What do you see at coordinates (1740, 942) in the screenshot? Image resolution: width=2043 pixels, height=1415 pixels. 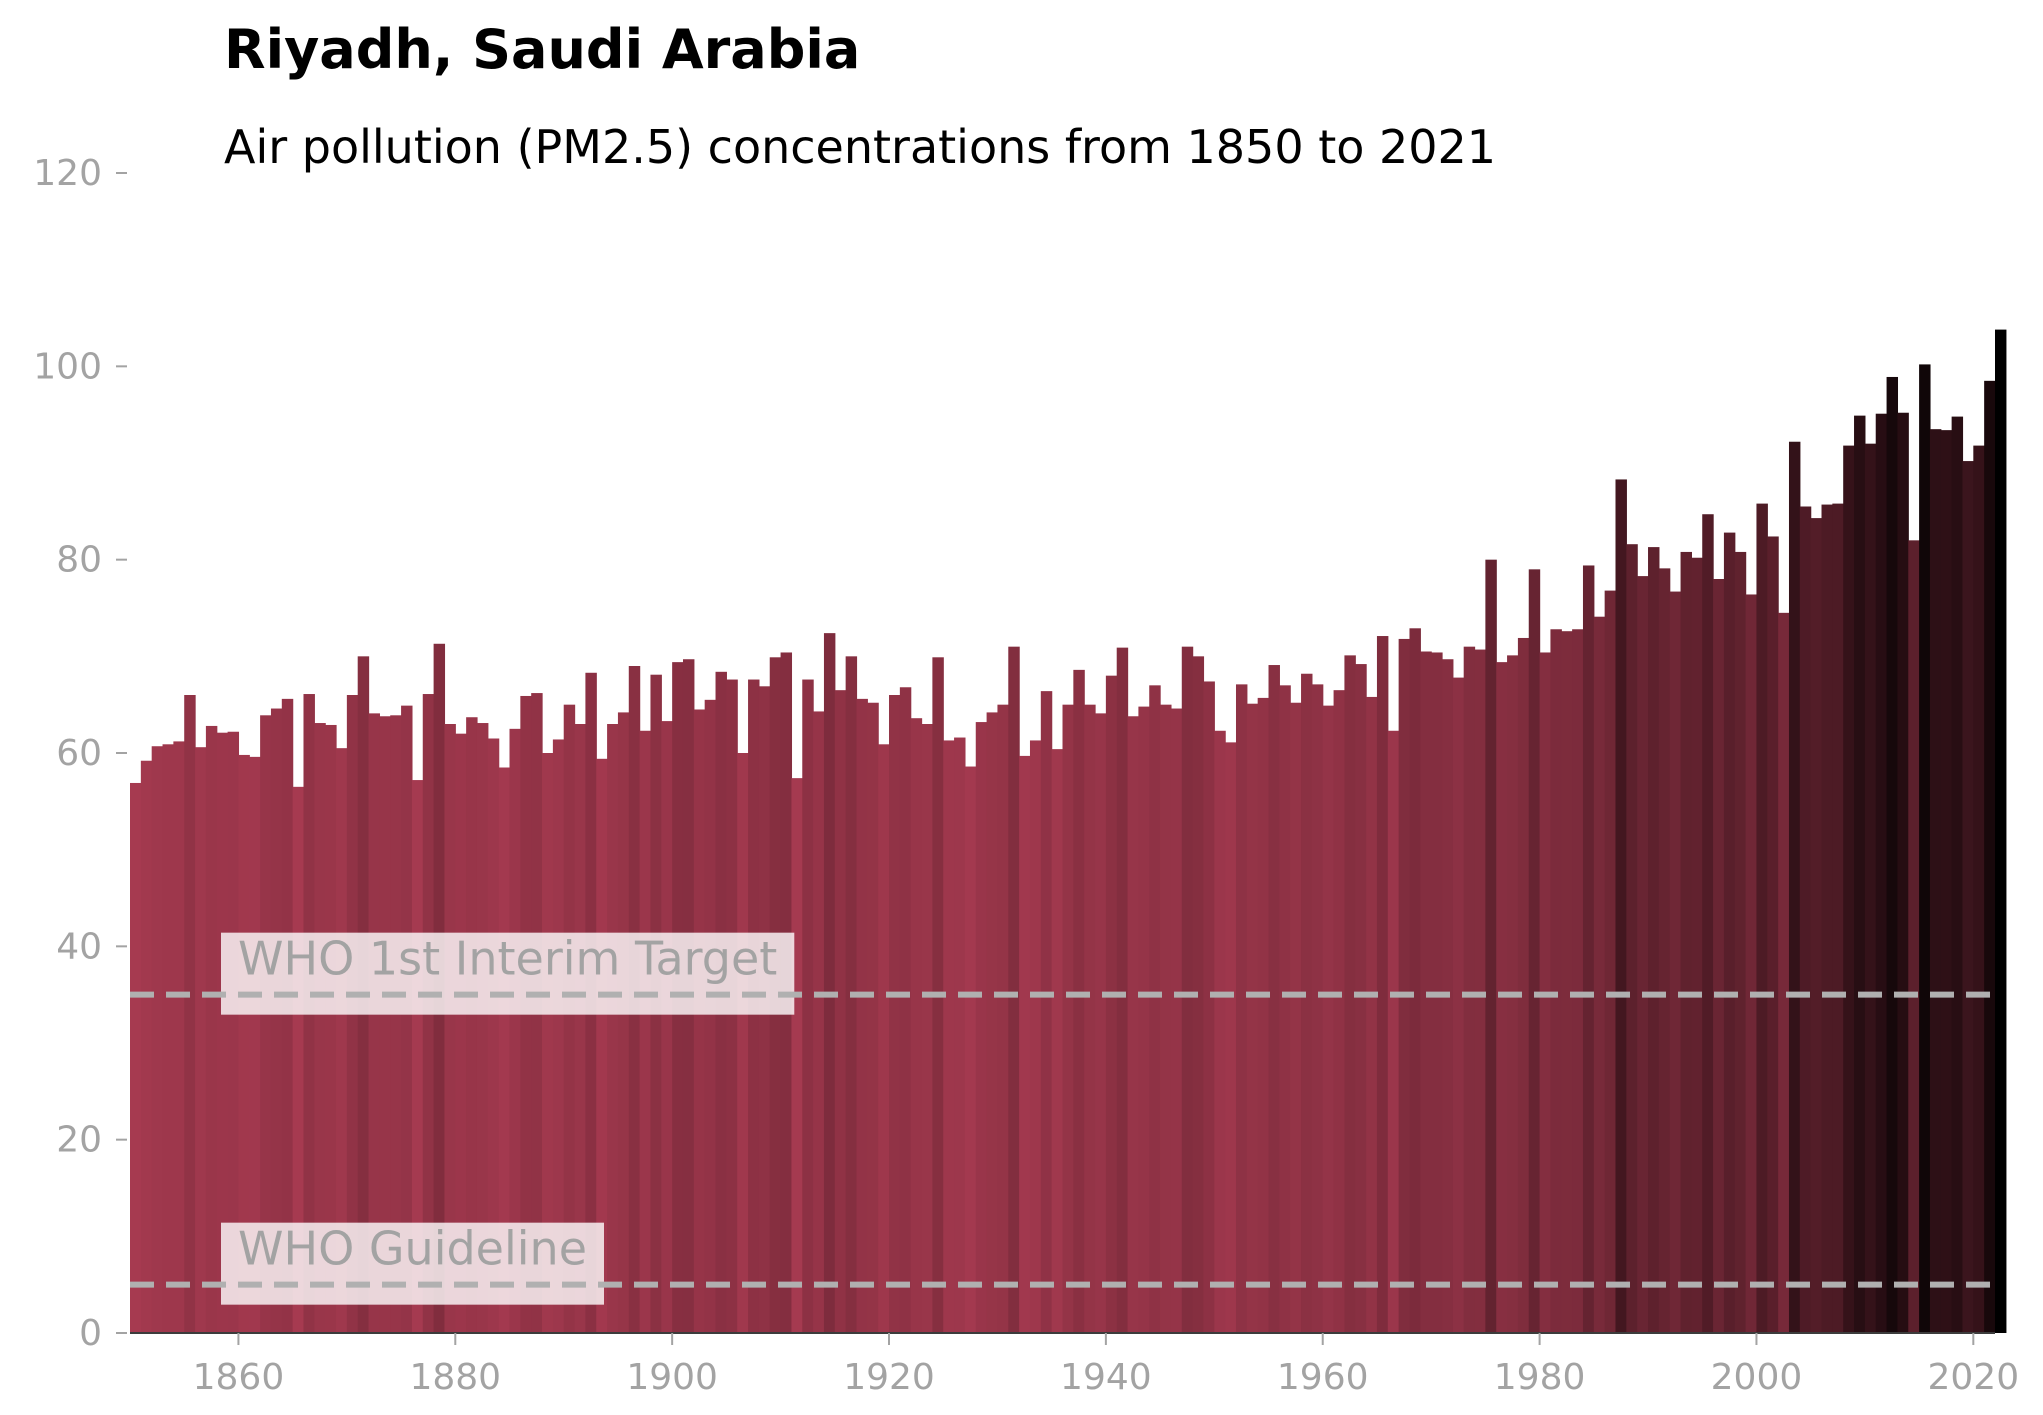 I see `bar-1998` at bounding box center [1740, 942].